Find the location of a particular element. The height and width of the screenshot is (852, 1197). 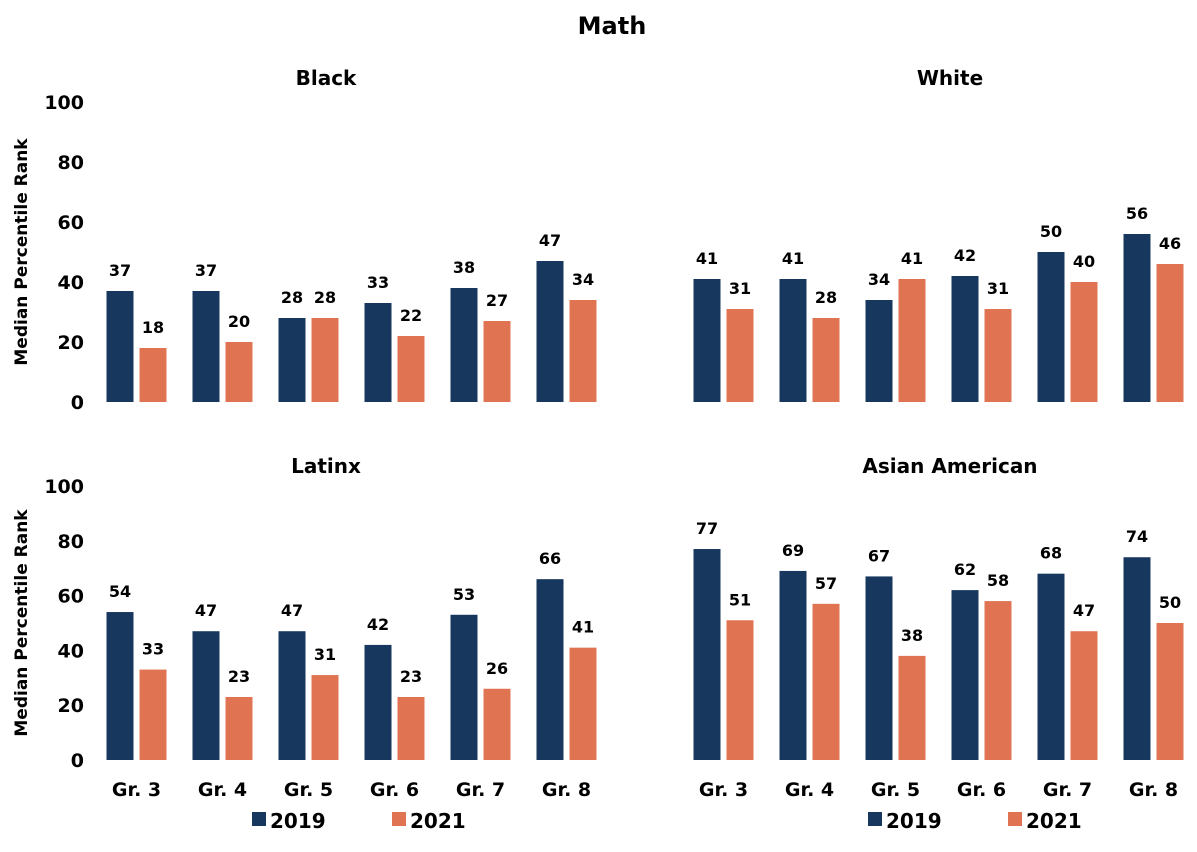

data-label: 66 is located at coordinates (550, 558).